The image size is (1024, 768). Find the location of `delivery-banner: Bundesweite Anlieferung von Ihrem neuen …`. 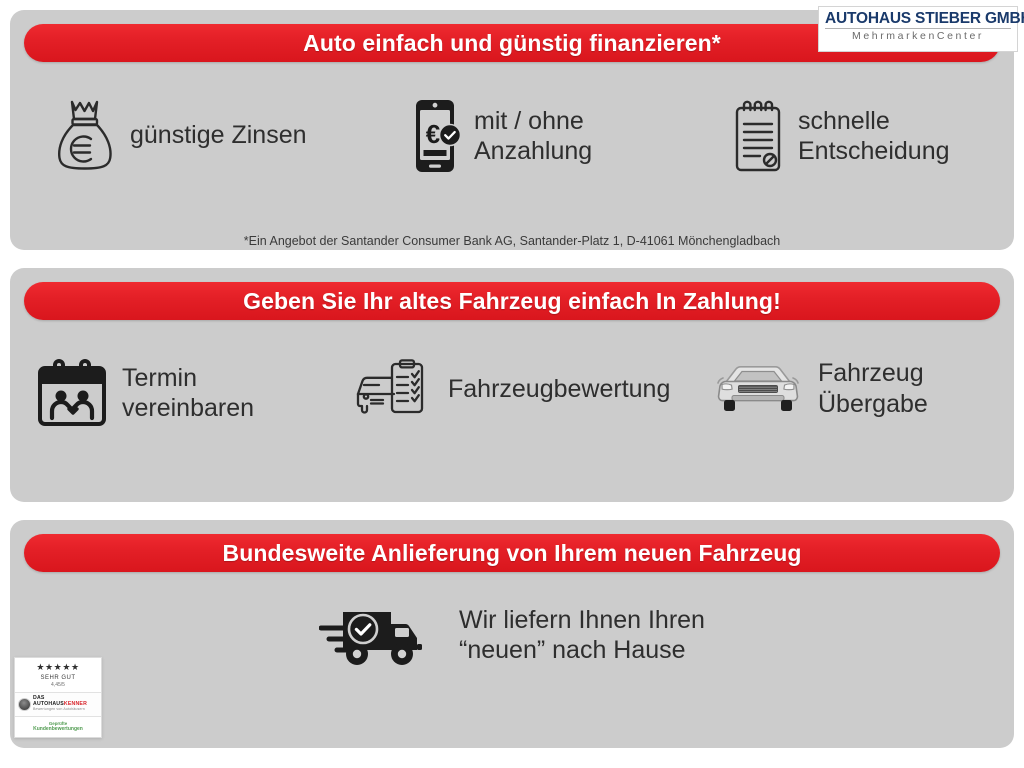

delivery-banner: Bundesweite Anlieferung von Ihrem neuen … is located at coordinates (512, 553).